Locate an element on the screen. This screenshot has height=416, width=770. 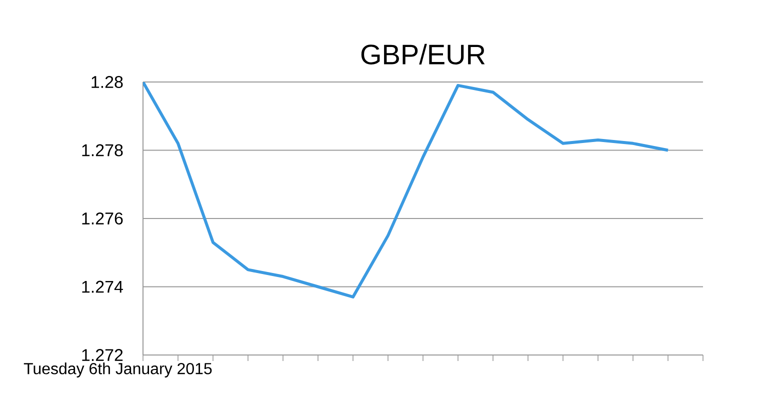
y-tick-label: 1.272 is located at coordinates (102, 355).